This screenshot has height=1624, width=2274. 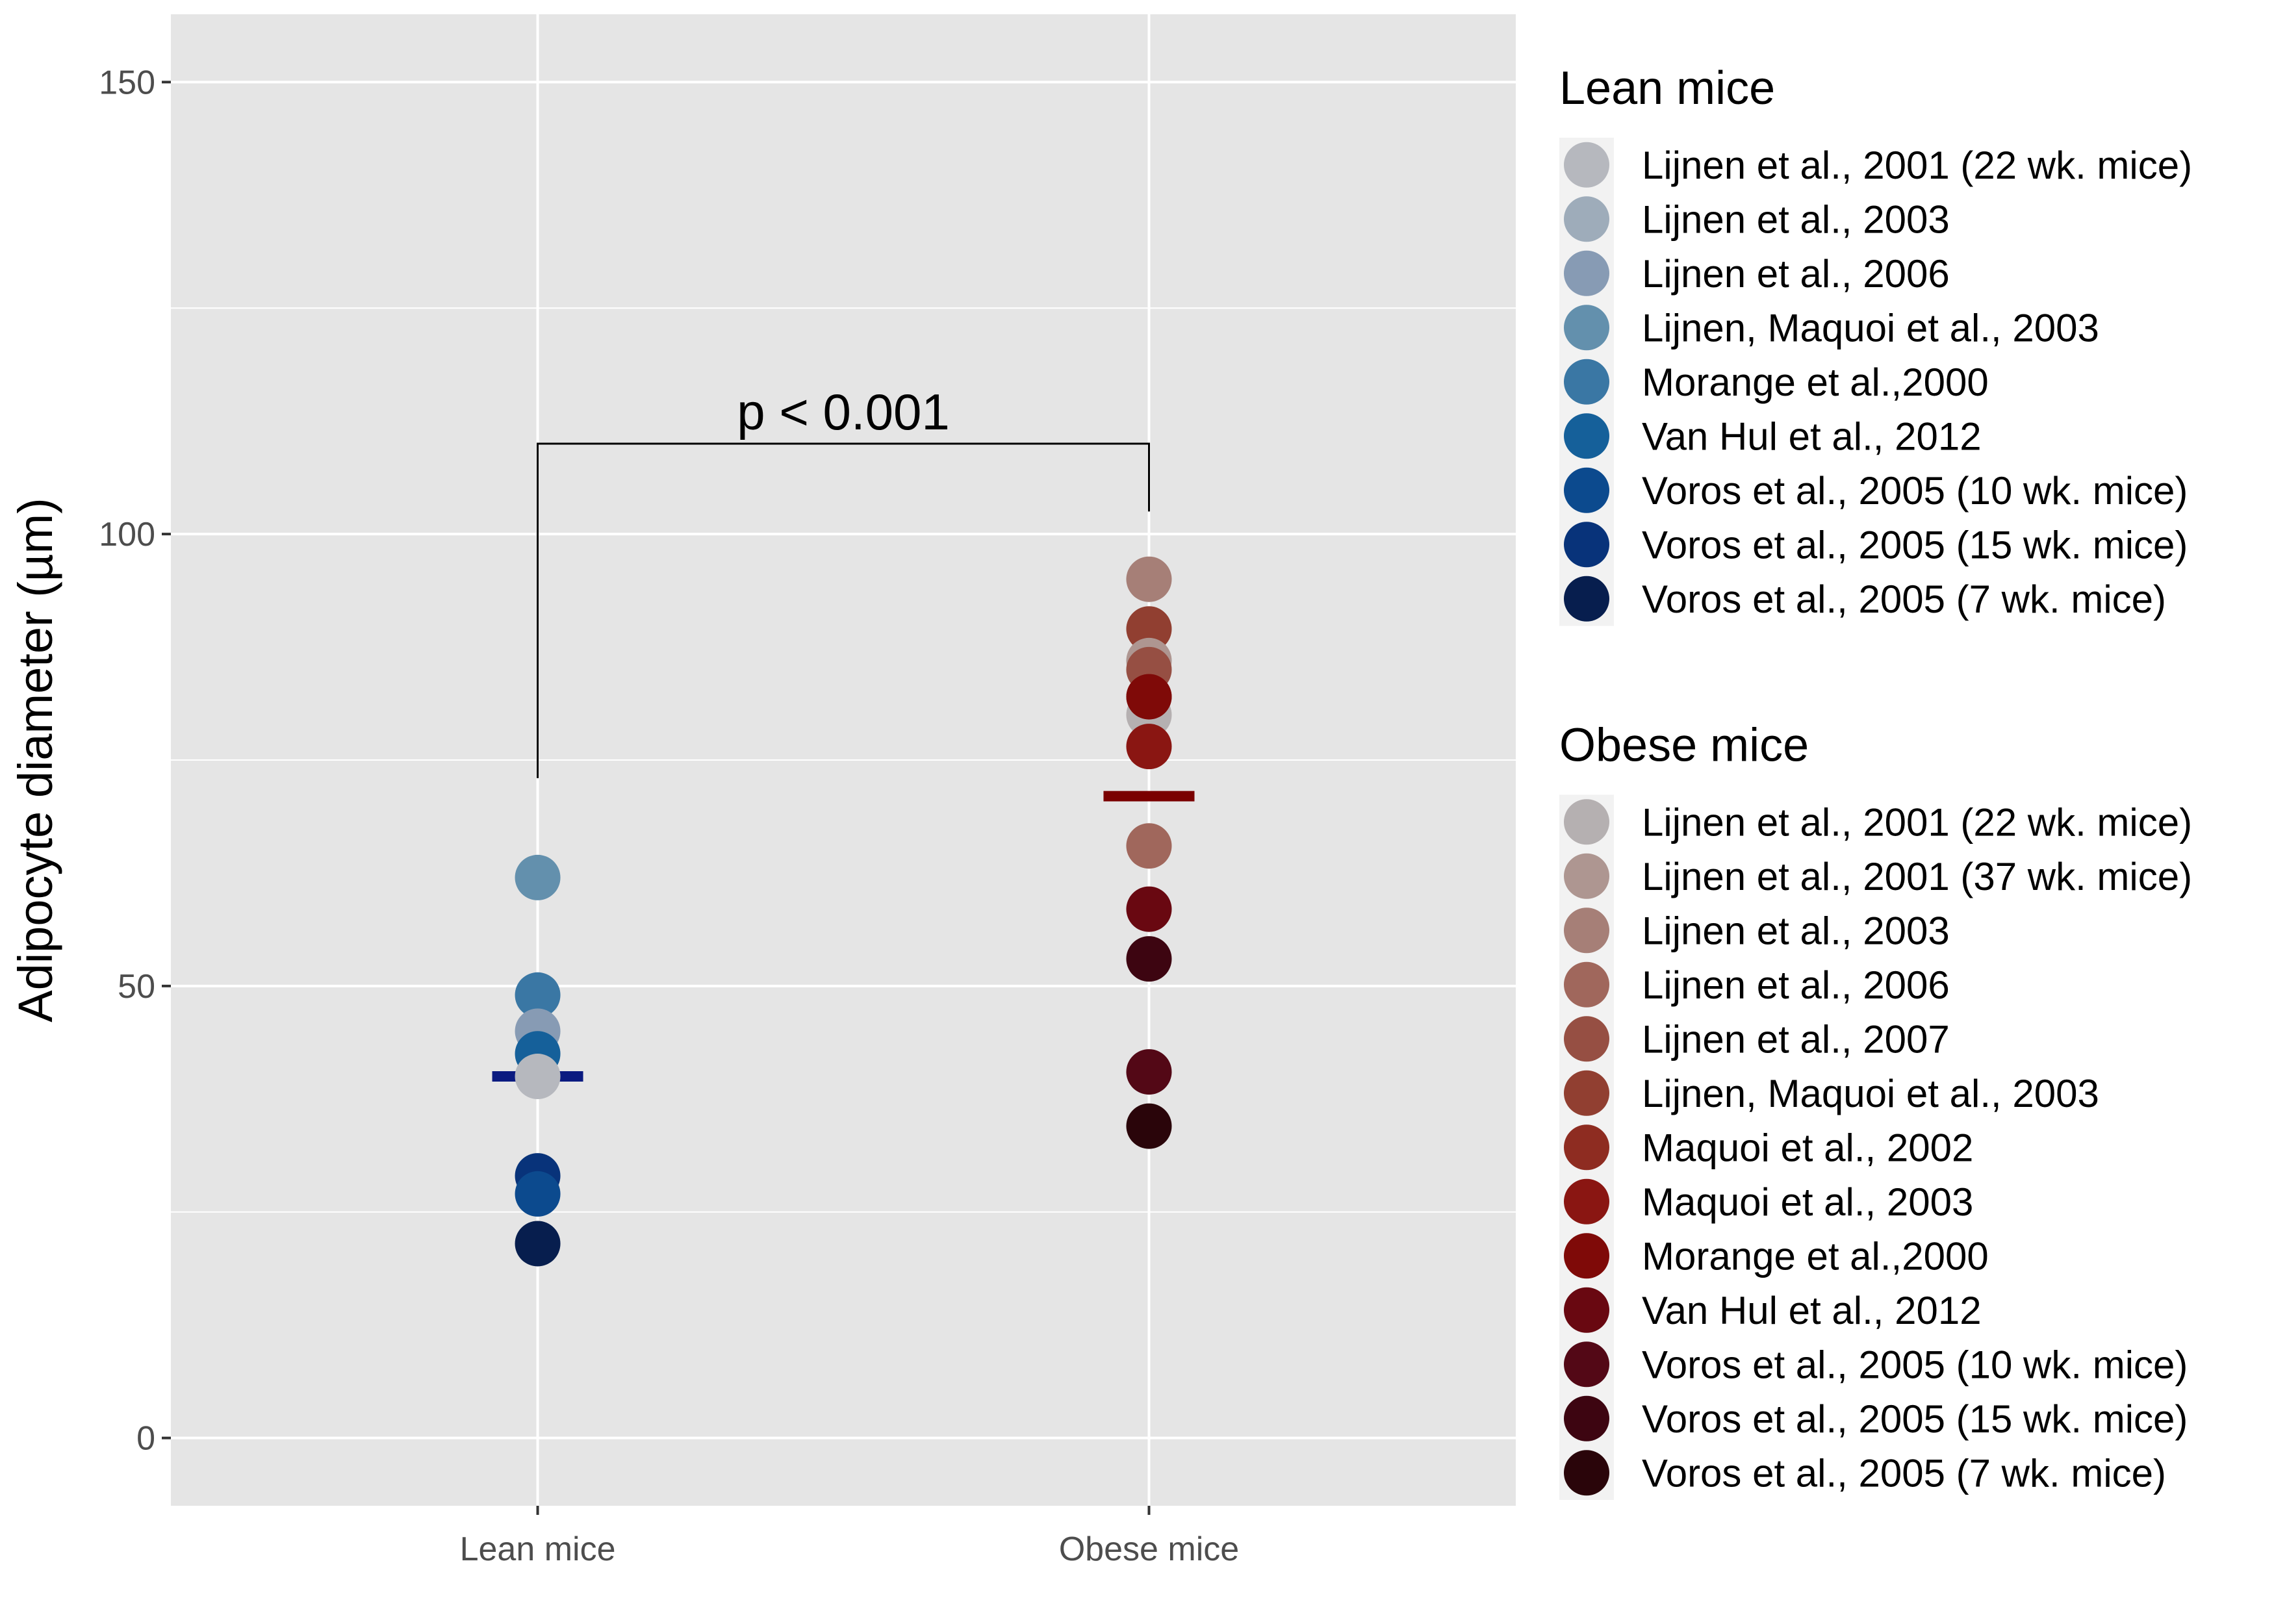 I want to click on data-points, so click(x=843, y=911).